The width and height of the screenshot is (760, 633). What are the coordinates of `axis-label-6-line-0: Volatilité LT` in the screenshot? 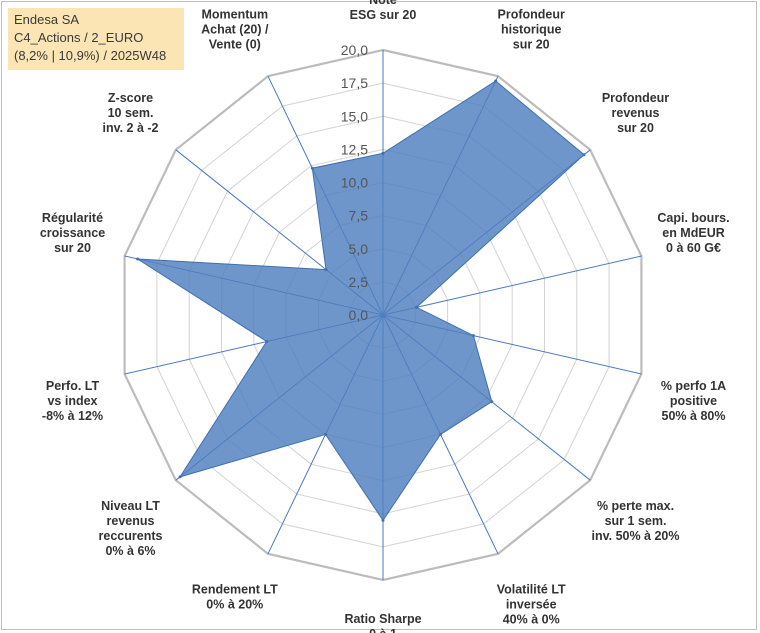 It's located at (531, 589).